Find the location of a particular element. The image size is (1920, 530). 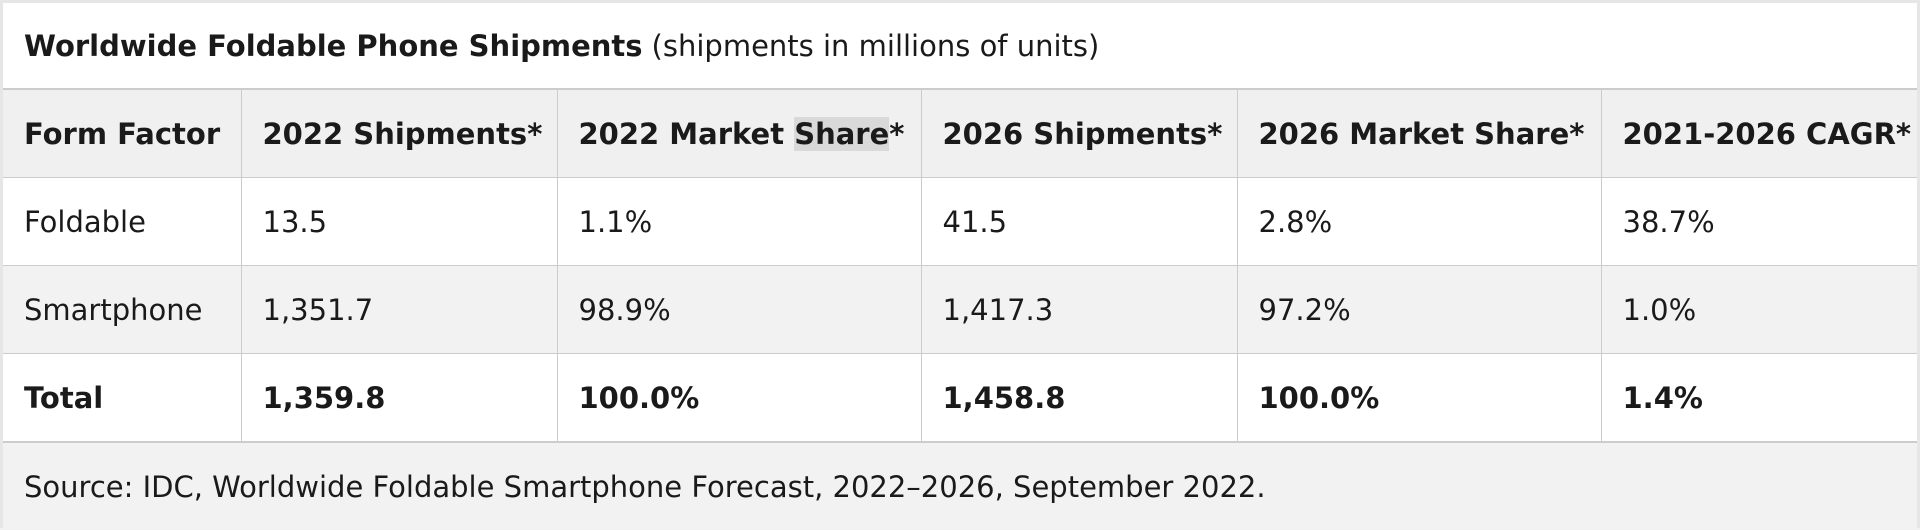

cell-2022-shipments: 13.5 is located at coordinates (399, 221).